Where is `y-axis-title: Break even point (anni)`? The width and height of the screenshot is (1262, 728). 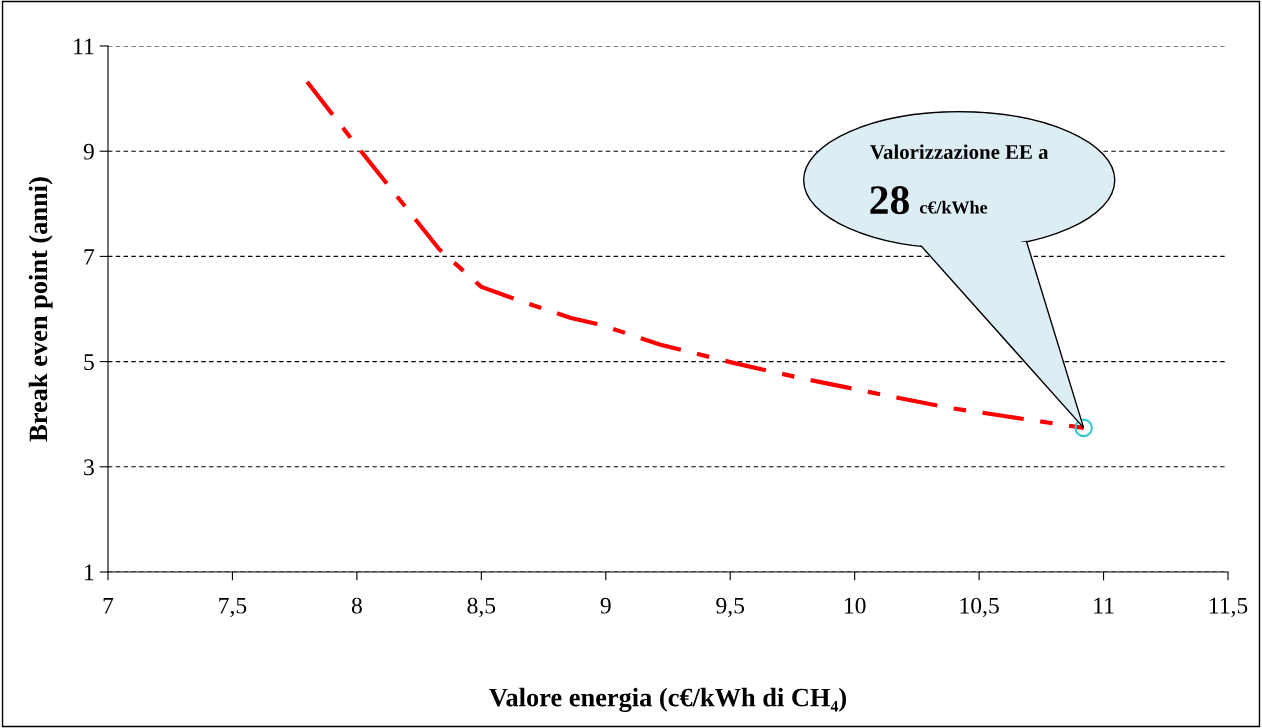 y-axis-title: Break even point (anni) is located at coordinates (40, 309).